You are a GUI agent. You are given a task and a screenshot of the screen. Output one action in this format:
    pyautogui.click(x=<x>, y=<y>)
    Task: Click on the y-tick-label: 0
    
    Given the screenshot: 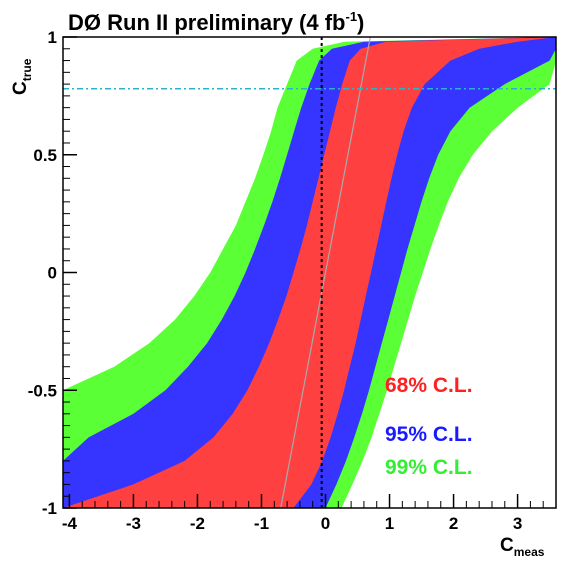 What is the action you would take?
    pyautogui.click(x=52, y=273)
    